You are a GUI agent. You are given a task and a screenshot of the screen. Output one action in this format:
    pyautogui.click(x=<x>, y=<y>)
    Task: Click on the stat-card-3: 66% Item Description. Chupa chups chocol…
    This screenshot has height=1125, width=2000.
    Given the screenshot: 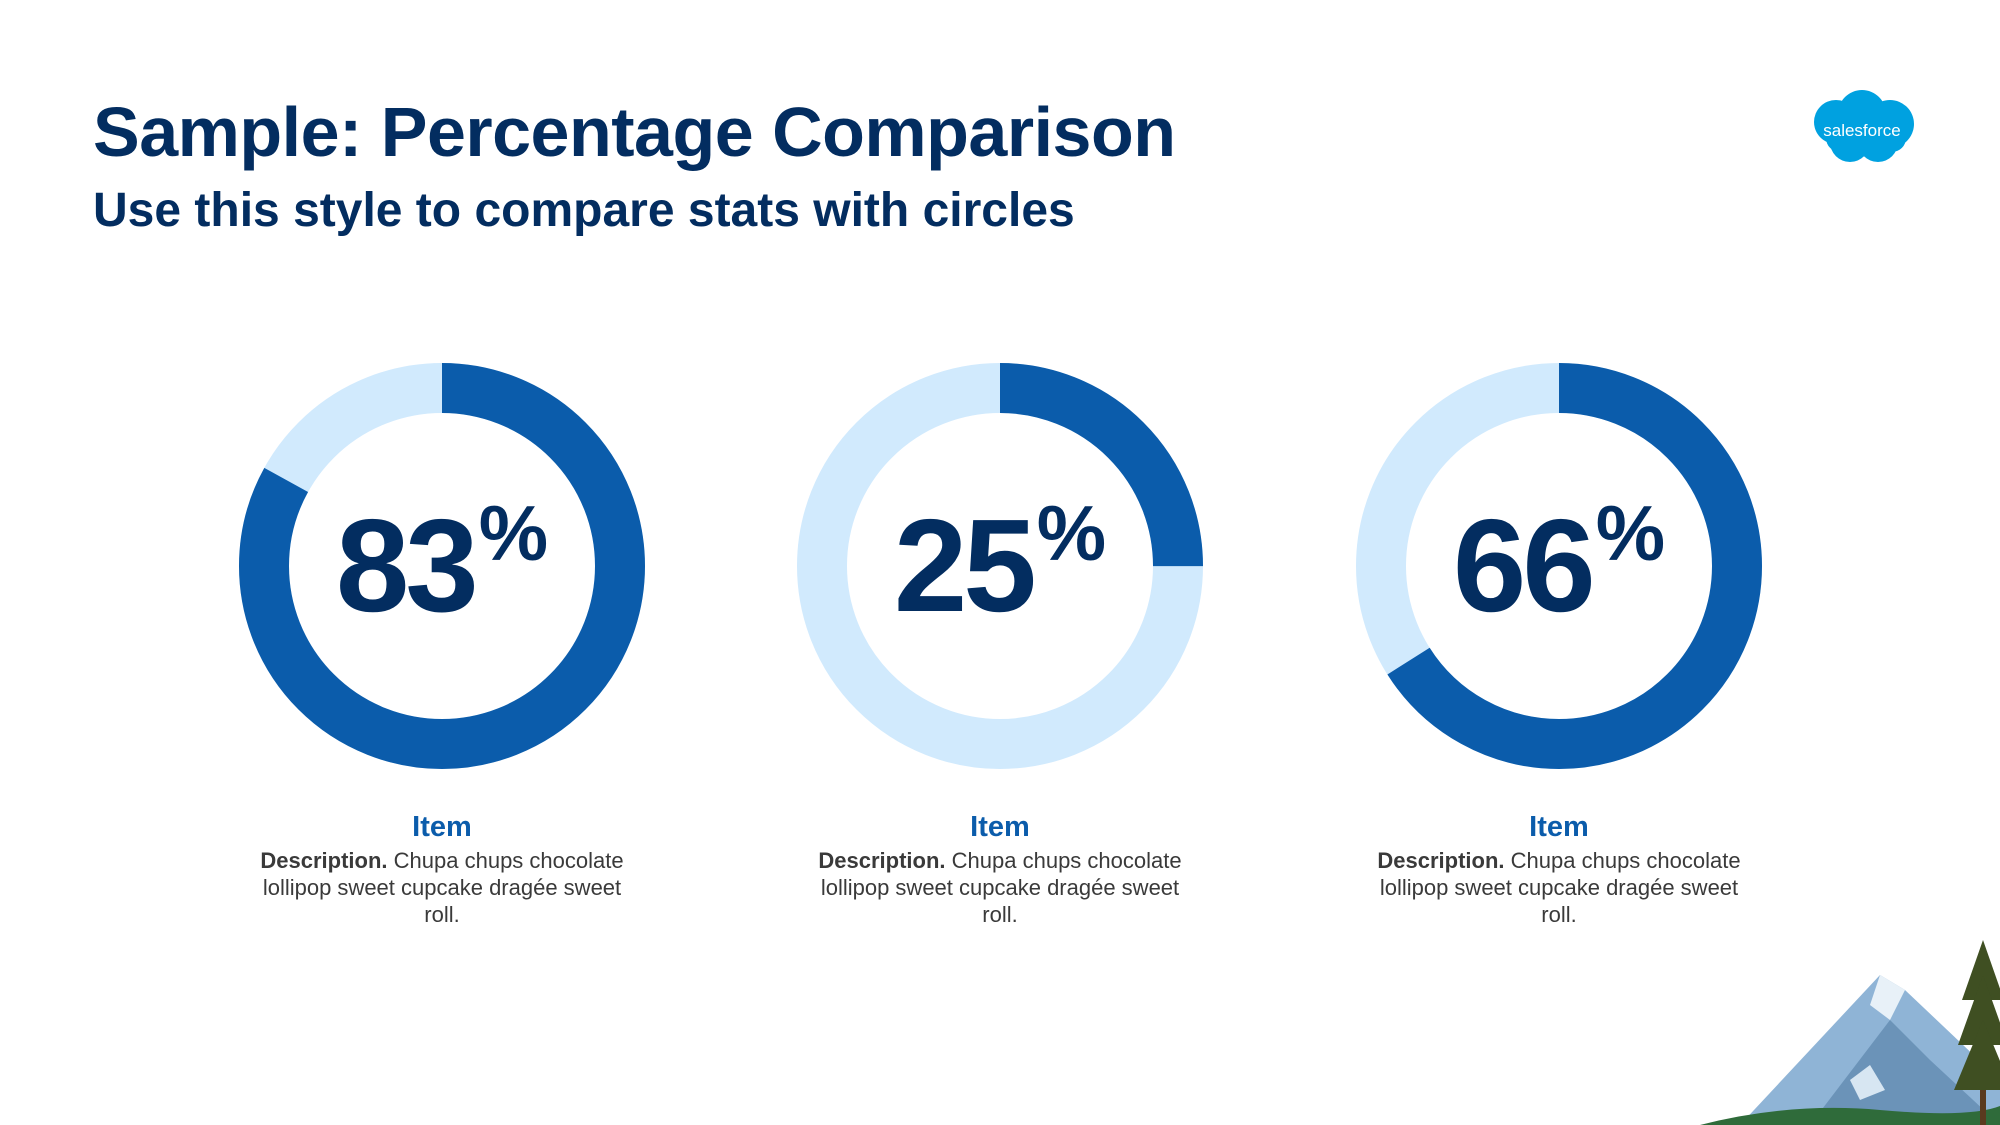 What is the action you would take?
    pyautogui.click(x=1559, y=646)
    